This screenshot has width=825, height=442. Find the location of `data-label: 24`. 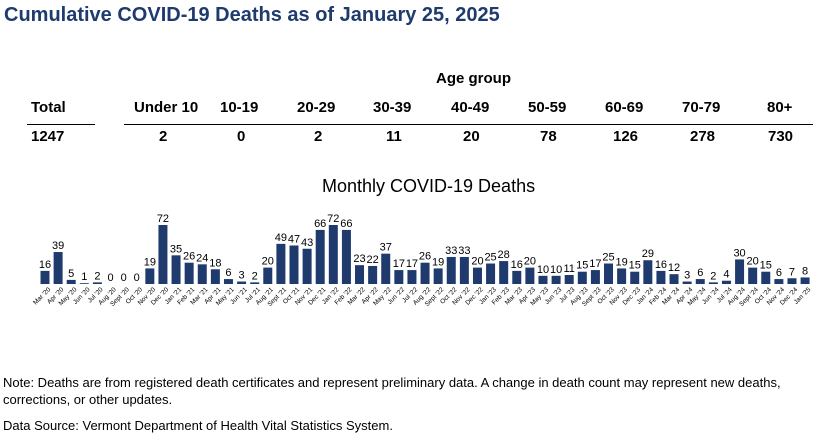

data-label: 24 is located at coordinates (202, 258).